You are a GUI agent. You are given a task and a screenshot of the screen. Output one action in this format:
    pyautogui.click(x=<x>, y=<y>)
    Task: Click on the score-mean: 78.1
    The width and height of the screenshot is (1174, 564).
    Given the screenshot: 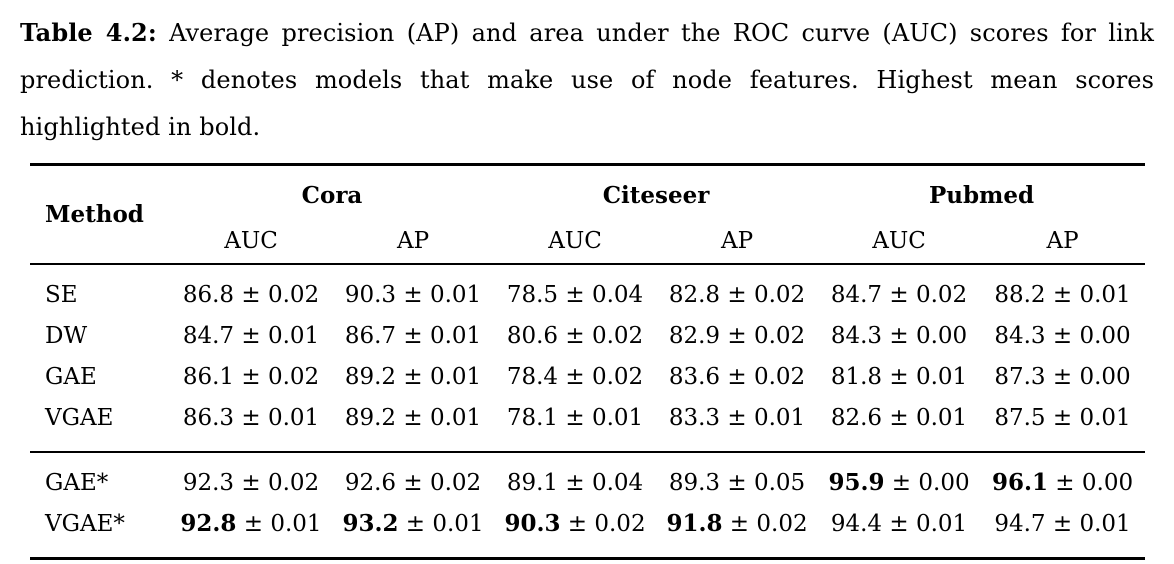 What is the action you would take?
    pyautogui.click(x=532, y=417)
    